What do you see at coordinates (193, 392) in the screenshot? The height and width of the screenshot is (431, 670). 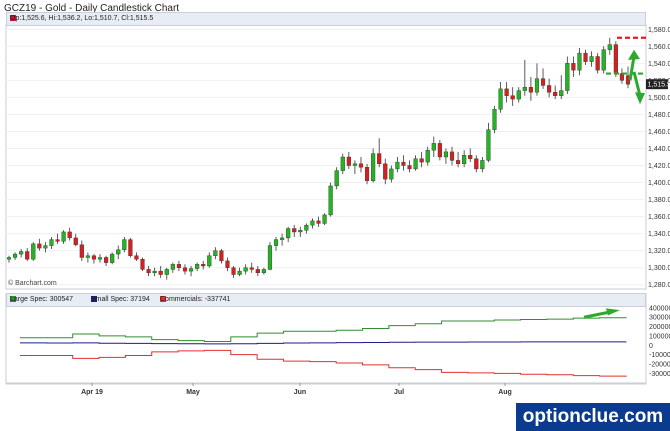 I see `month-label: May` at bounding box center [193, 392].